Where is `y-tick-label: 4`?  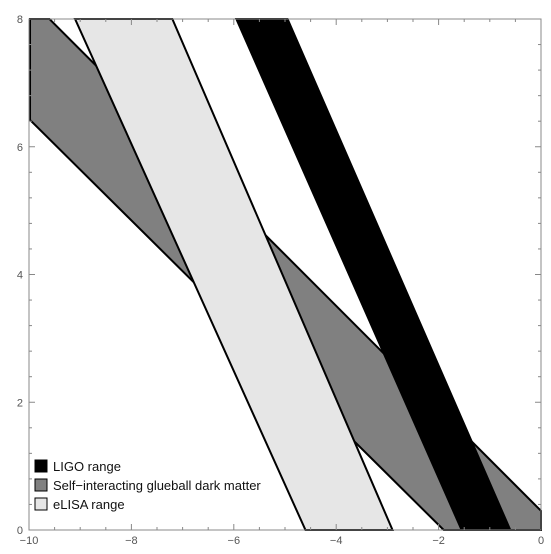
y-tick-label: 4 is located at coordinates (20, 276).